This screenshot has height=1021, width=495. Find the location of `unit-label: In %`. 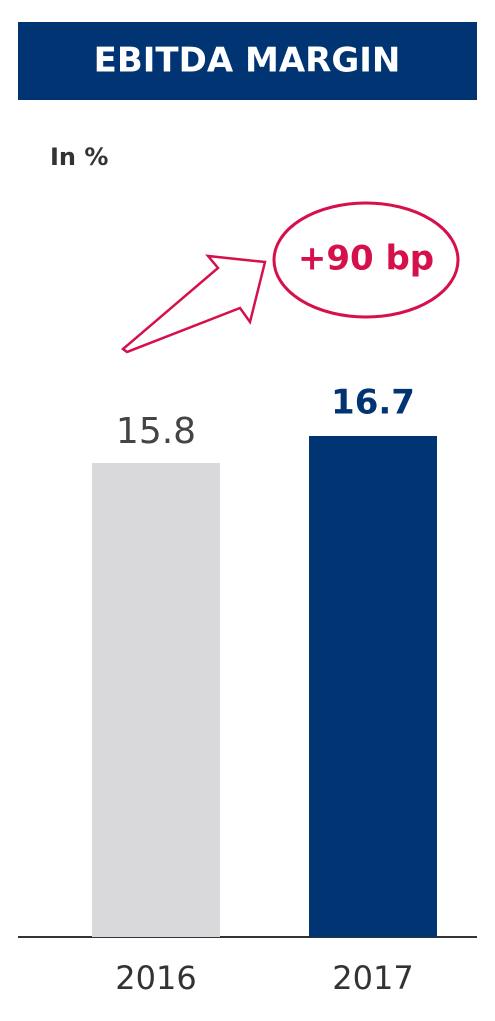

unit-label: In % is located at coordinates (79, 157).